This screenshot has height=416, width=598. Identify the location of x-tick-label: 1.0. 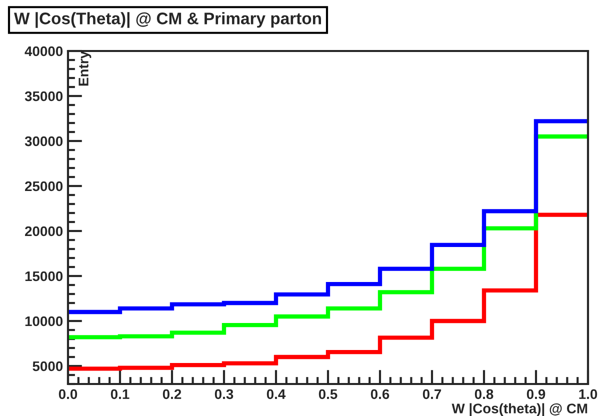
(588, 394).